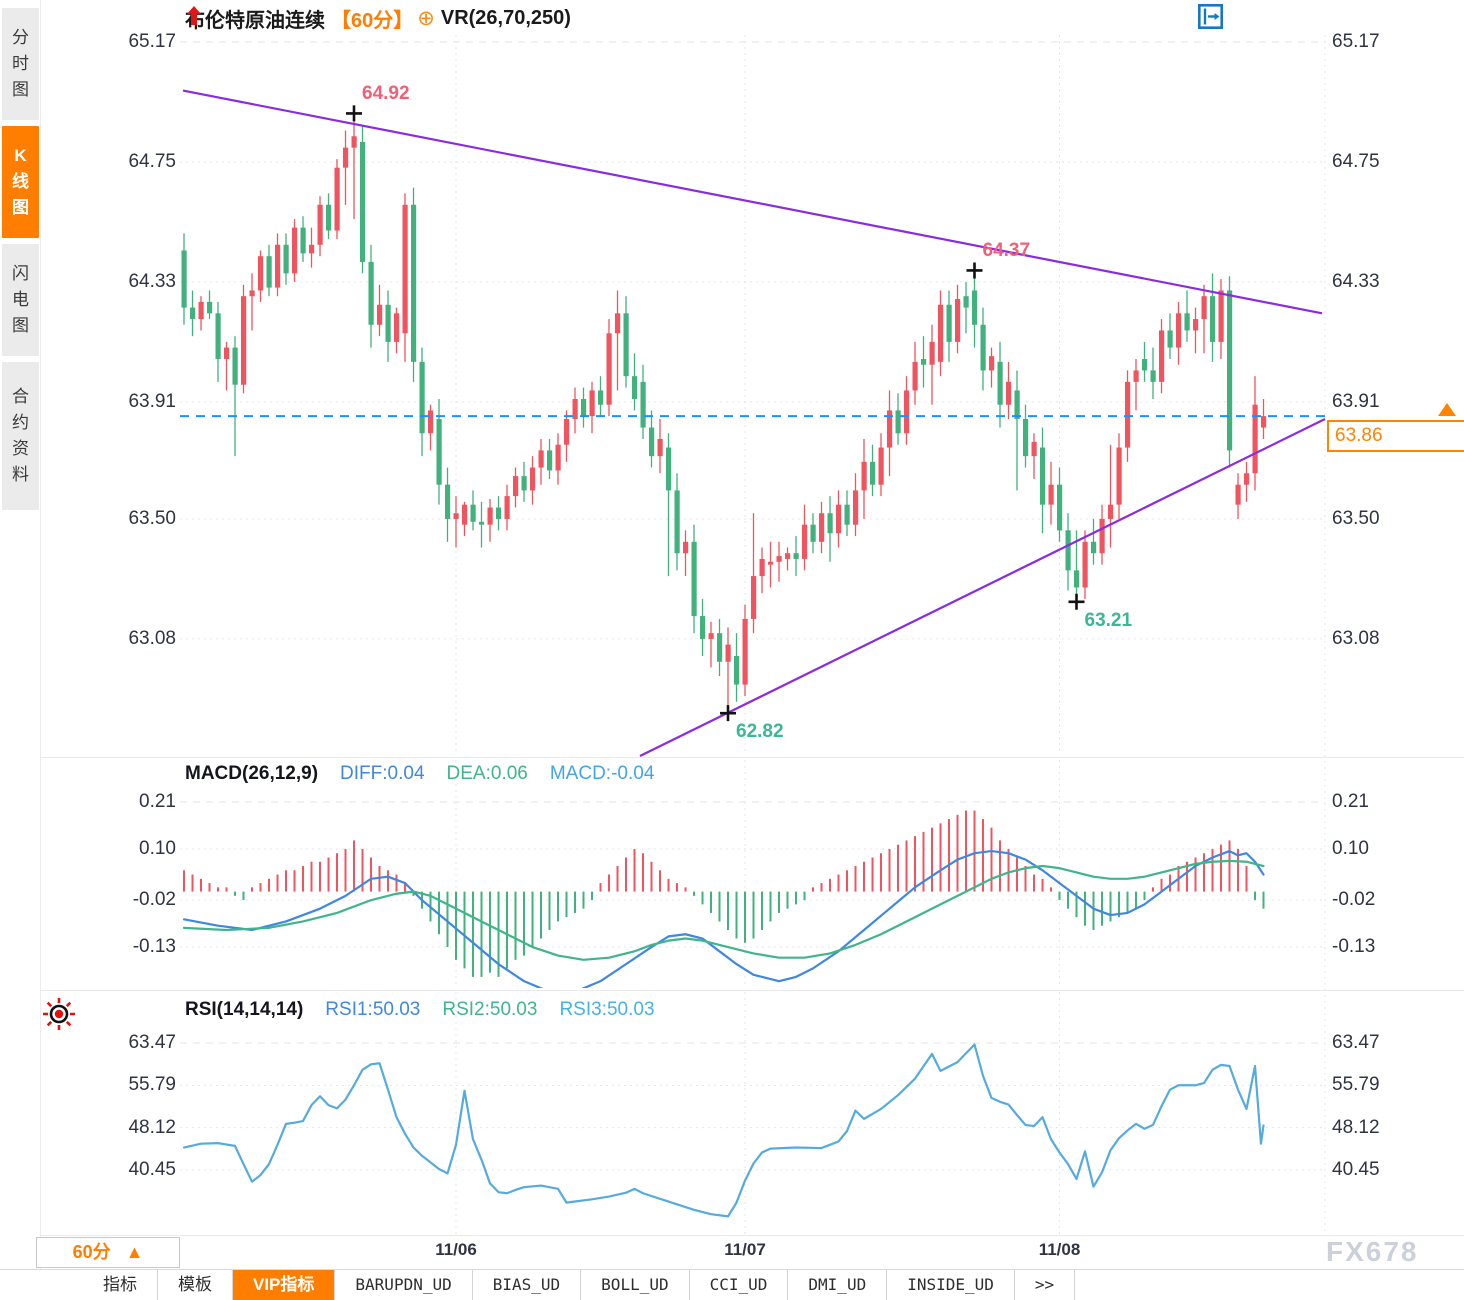 The height and width of the screenshot is (1300, 1464). Describe the element at coordinates (386, 94) in the screenshot. I see `price-annotation-64.92: 64.92` at that location.